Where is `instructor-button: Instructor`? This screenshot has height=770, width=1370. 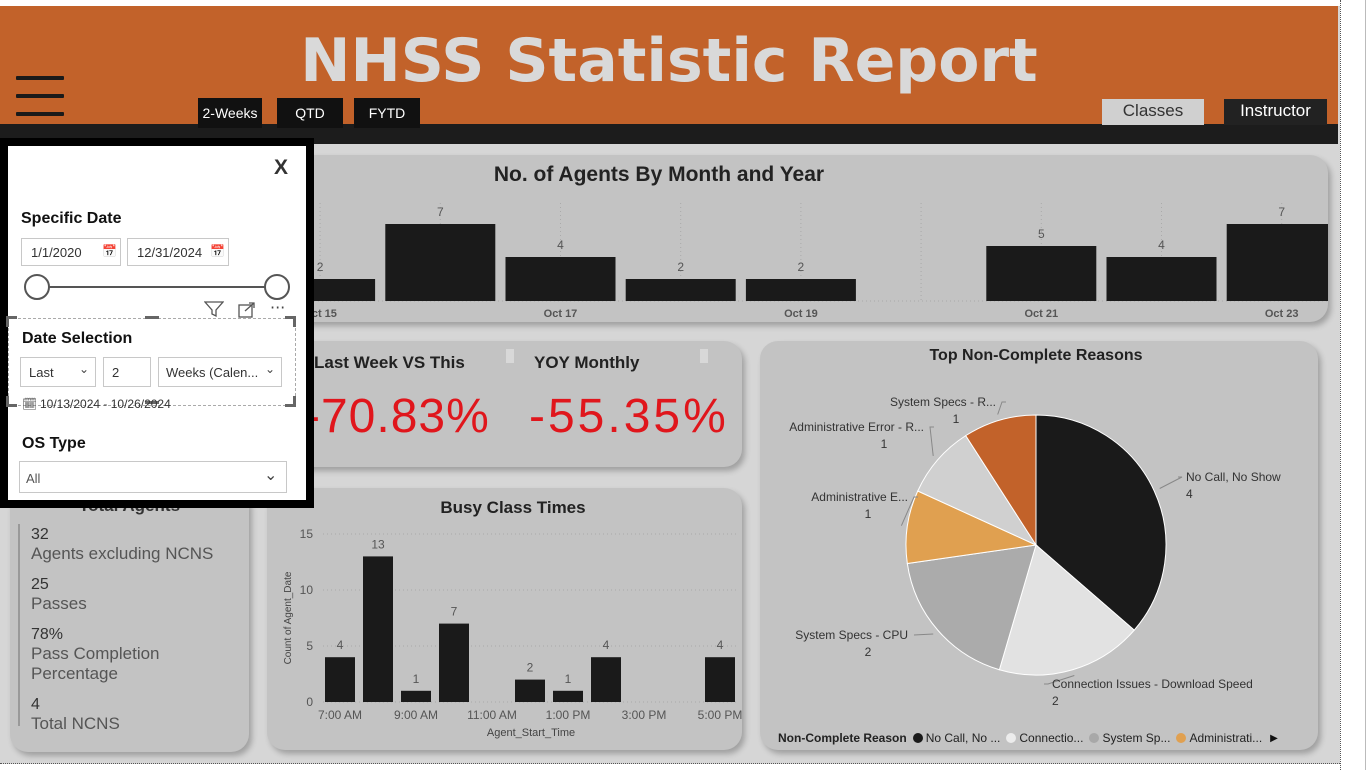 instructor-button: Instructor is located at coordinates (1275, 112).